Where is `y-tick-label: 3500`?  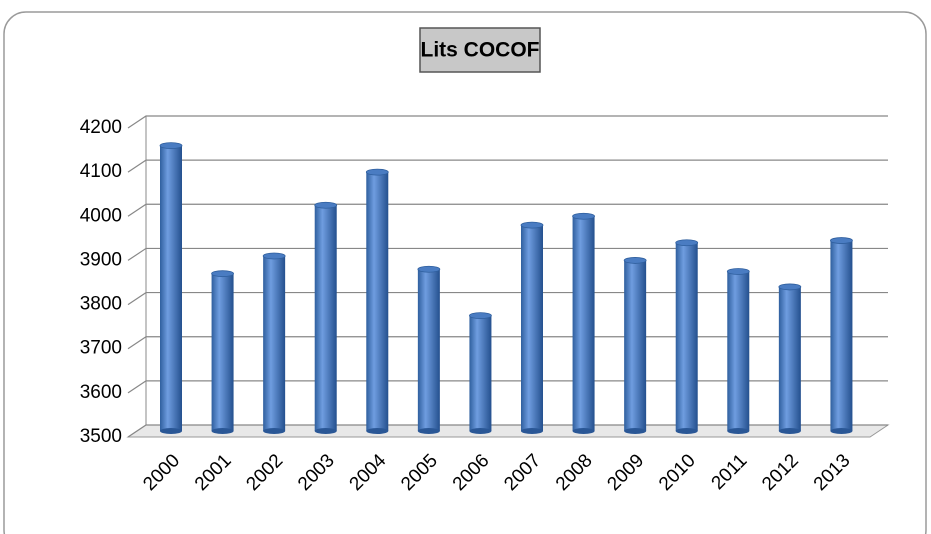
y-tick-label: 3500 is located at coordinates (101, 436).